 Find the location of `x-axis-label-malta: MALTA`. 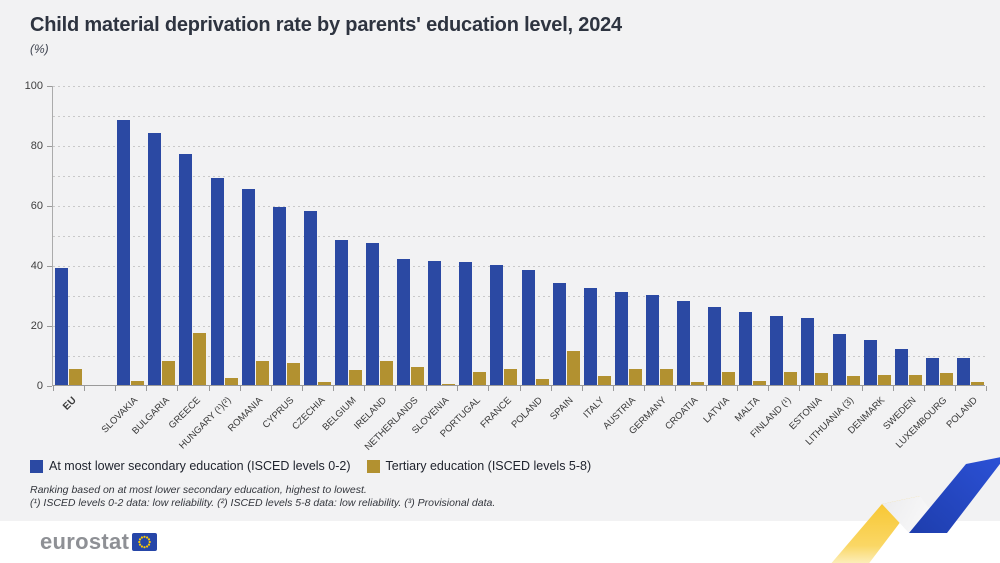

x-axis-label-malta: MALTA is located at coordinates (748, 410).